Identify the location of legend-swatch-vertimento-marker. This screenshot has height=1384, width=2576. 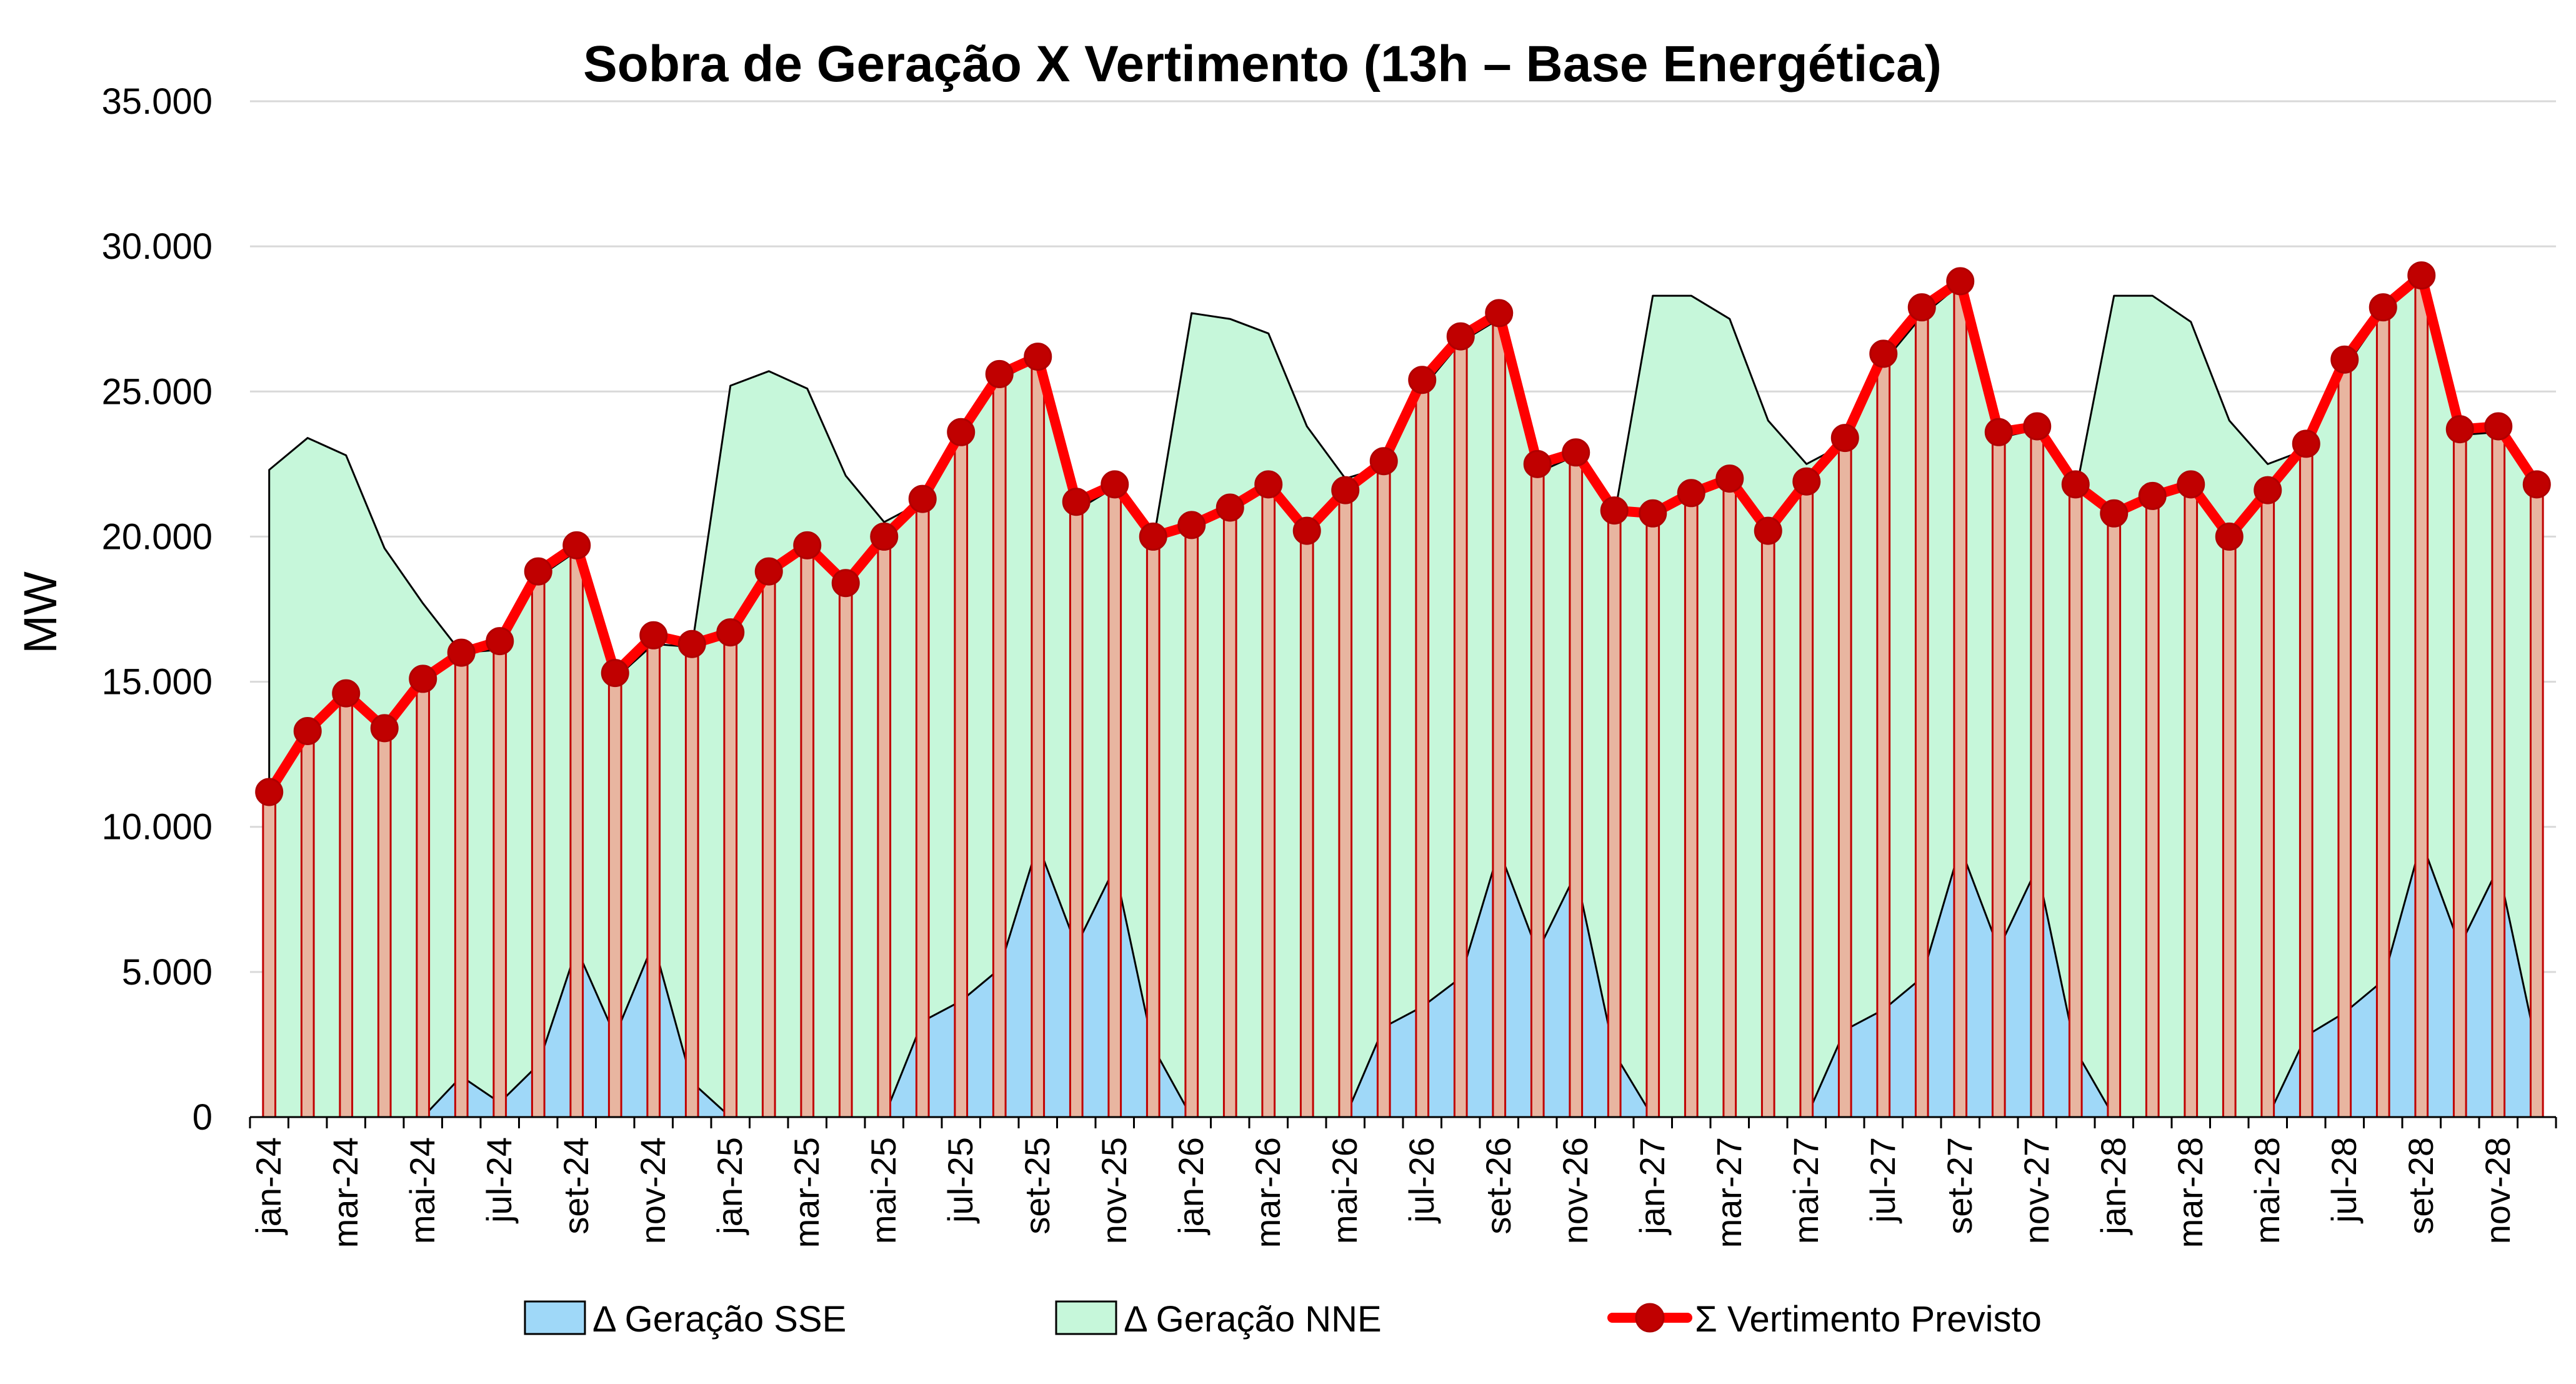
(1650, 1318).